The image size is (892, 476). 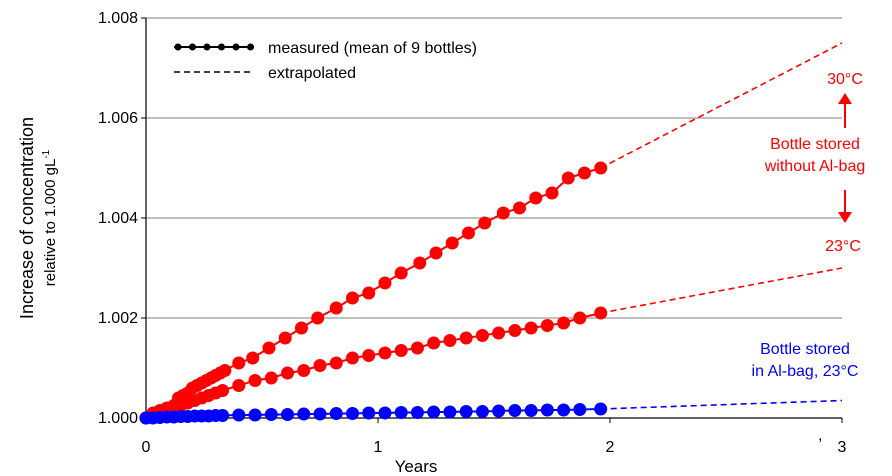 What do you see at coordinates (845, 110) in the screenshot?
I see `arrow-up-icon` at bounding box center [845, 110].